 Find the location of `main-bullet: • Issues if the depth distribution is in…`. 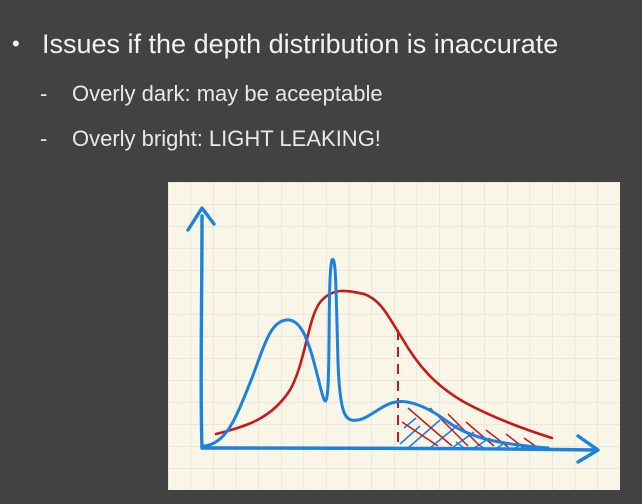

main-bullet: • Issues if the depth distribution is in… is located at coordinates (283, 44).